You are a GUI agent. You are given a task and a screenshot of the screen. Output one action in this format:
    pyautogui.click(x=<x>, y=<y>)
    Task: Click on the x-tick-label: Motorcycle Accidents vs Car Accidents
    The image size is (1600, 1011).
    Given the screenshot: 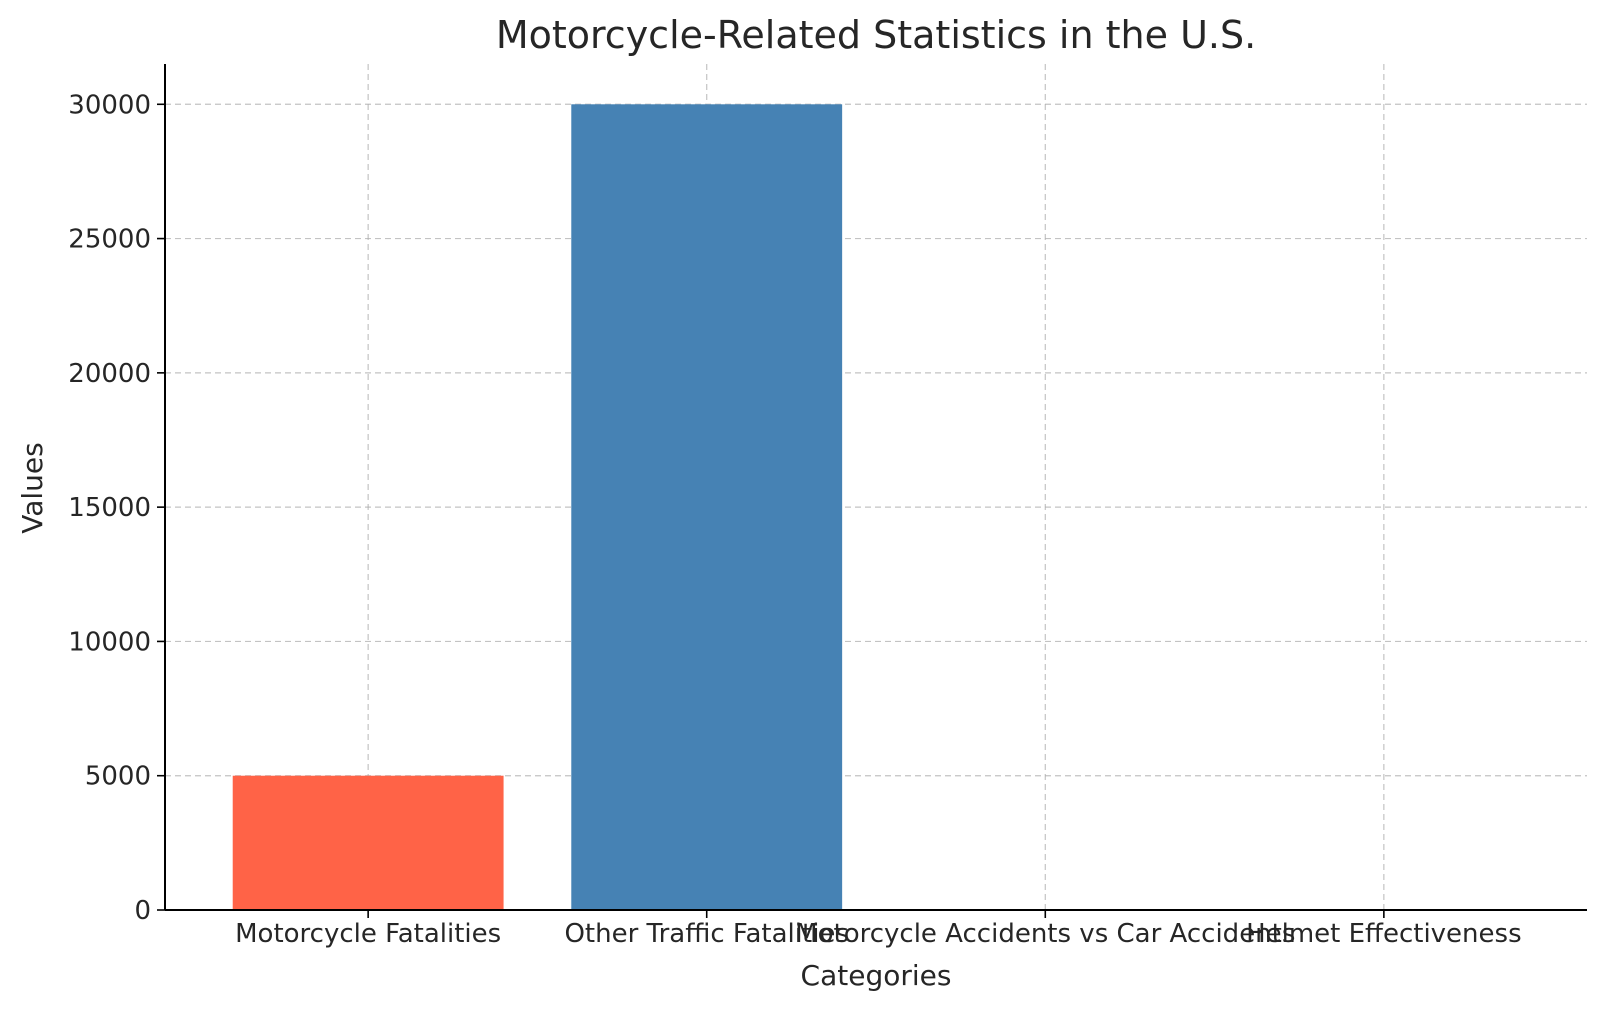 What is the action you would take?
    pyautogui.click(x=1045, y=934)
    